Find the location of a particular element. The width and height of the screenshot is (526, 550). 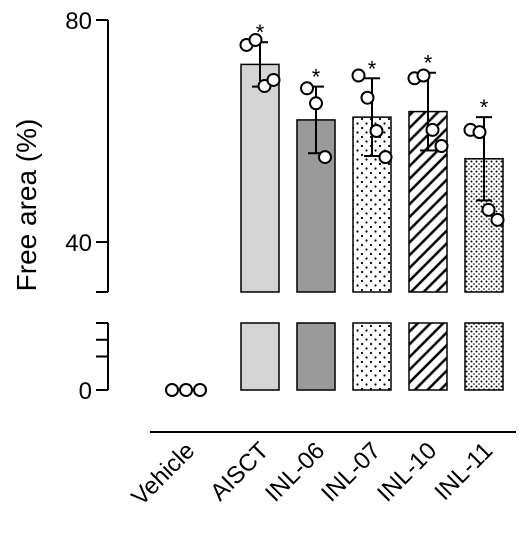

x-tick-label: AISCT is located at coordinates (239, 471).